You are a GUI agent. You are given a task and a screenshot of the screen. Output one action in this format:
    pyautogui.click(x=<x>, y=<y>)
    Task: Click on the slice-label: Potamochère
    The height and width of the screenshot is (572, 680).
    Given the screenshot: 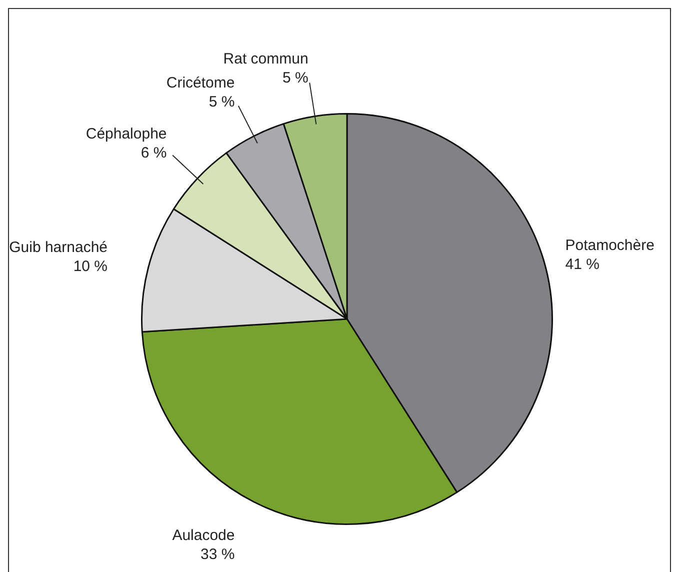 What is the action you would take?
    pyautogui.click(x=609, y=245)
    